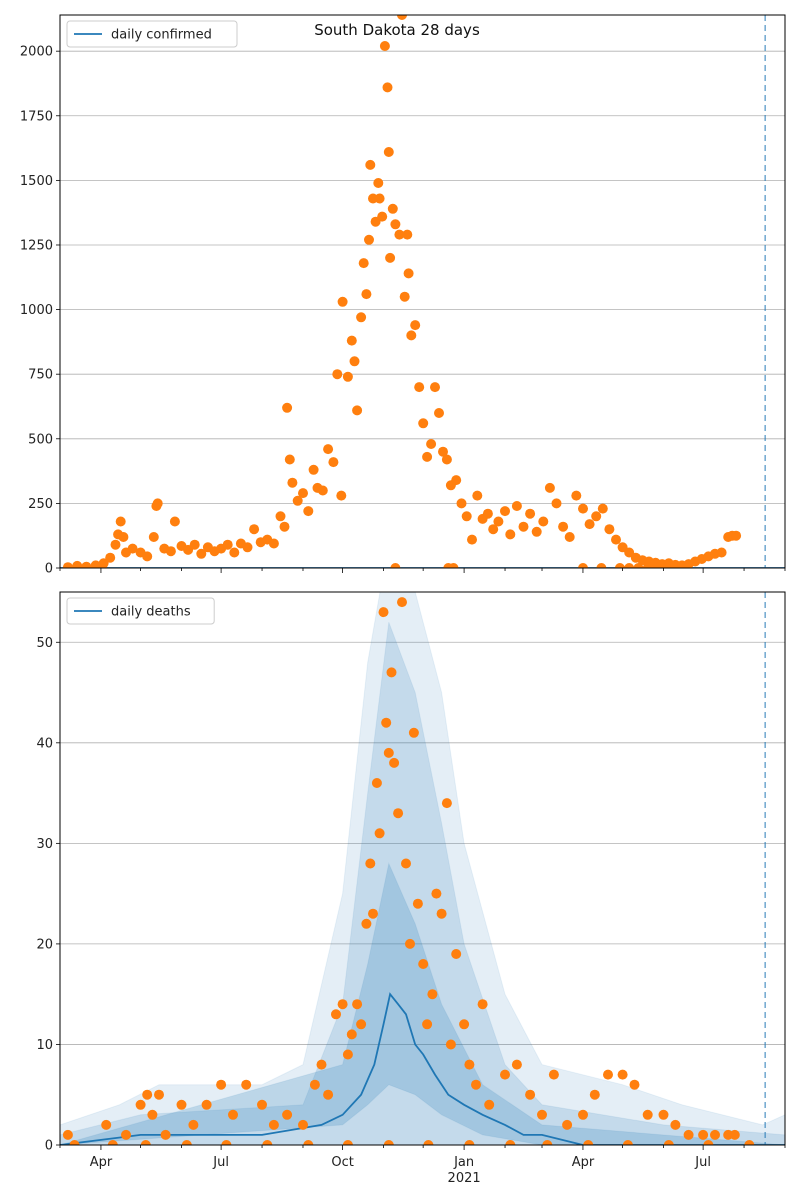 The height and width of the screenshot is (1200, 800). I want to click on y-tick-label: 2000, so click(36, 52).